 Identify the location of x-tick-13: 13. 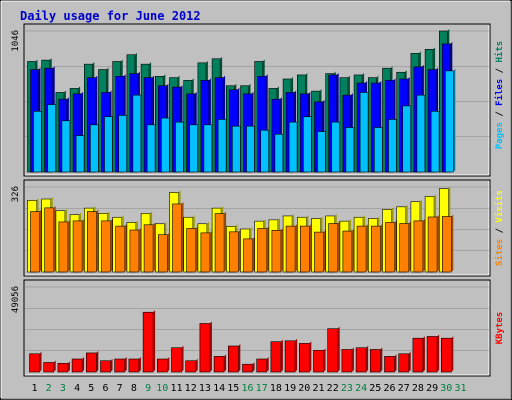
(205, 388).